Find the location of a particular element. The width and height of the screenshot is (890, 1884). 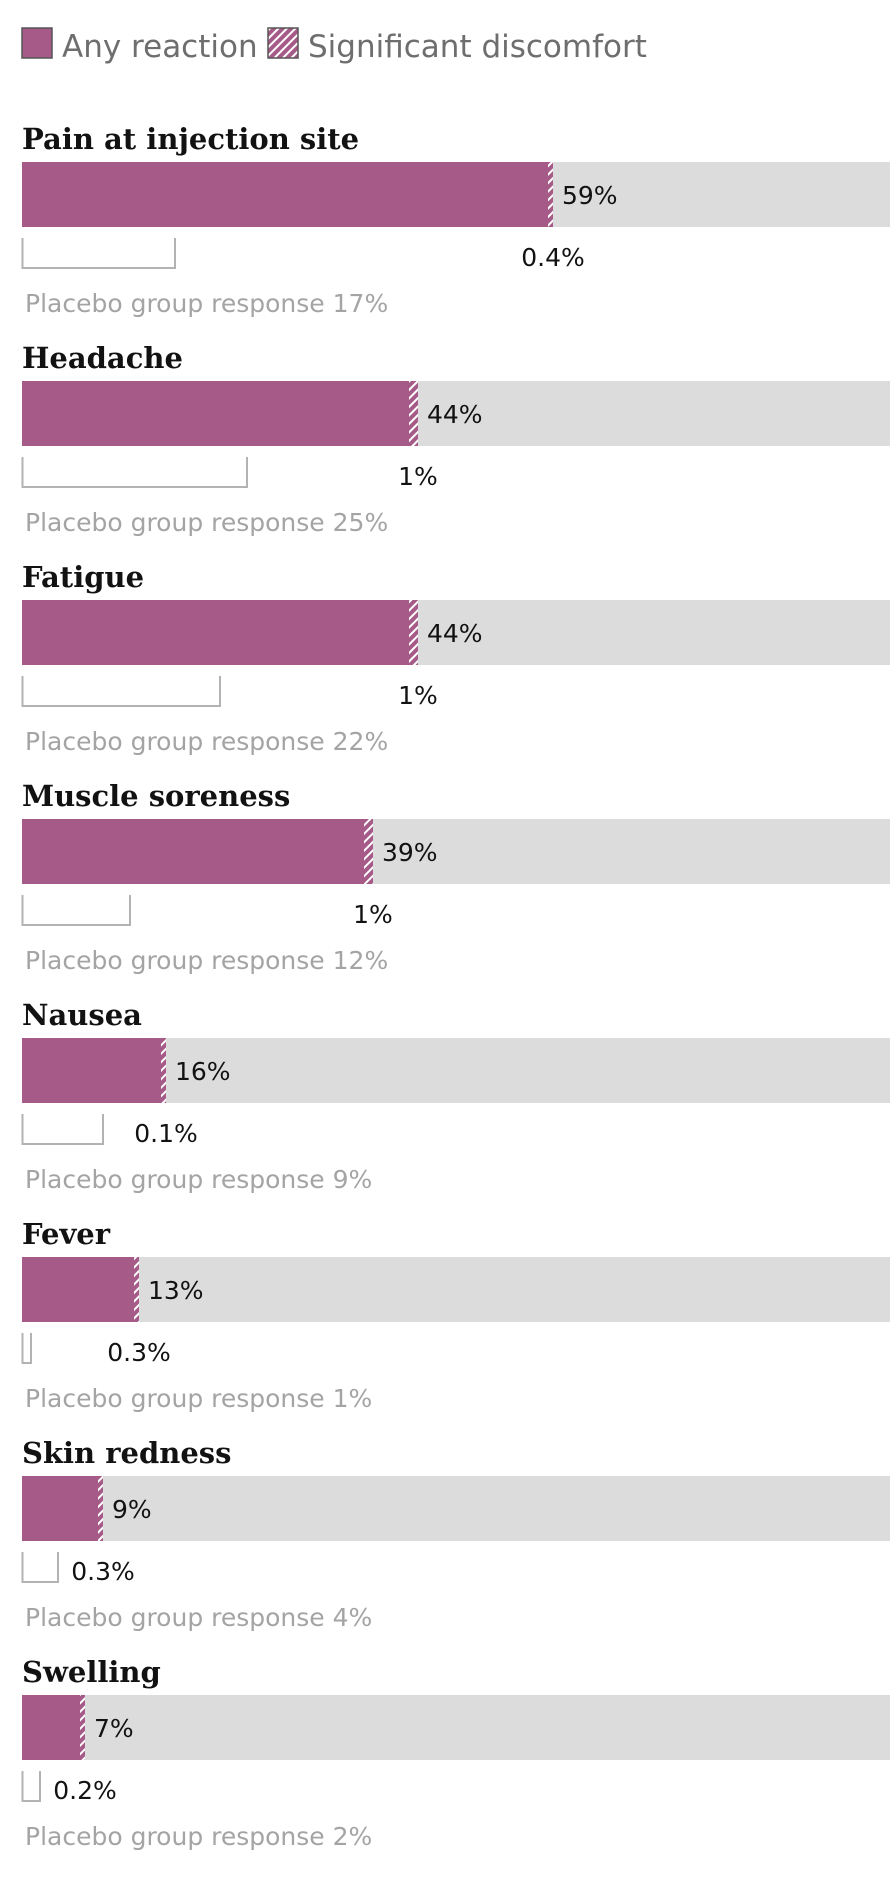

legend-label-any-reaction: Any reaction is located at coordinates (160, 47).